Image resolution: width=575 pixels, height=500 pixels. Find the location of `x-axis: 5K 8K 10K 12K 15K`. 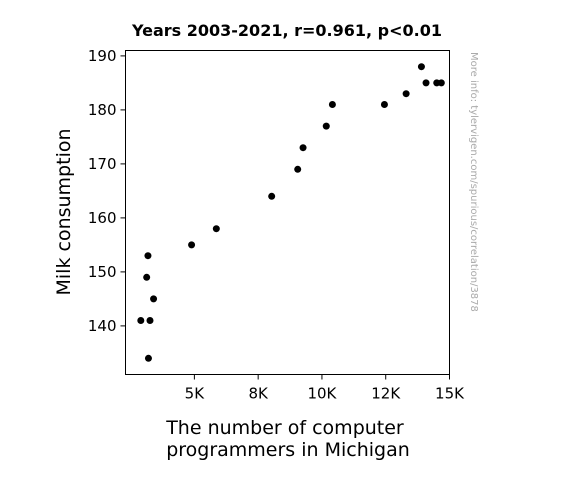

x-axis: 5K 8K 10K 12K 15K is located at coordinates (325, 388).